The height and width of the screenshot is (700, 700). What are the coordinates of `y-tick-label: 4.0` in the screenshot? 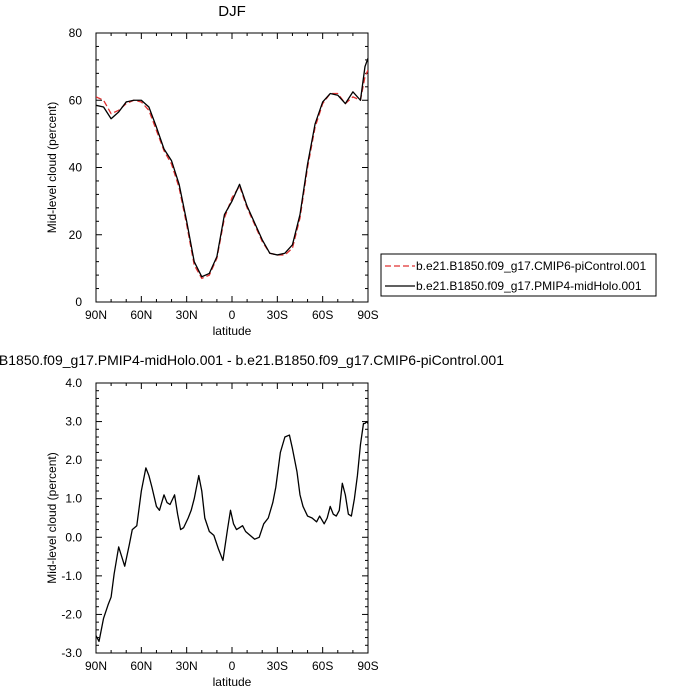 It's located at (73, 383).